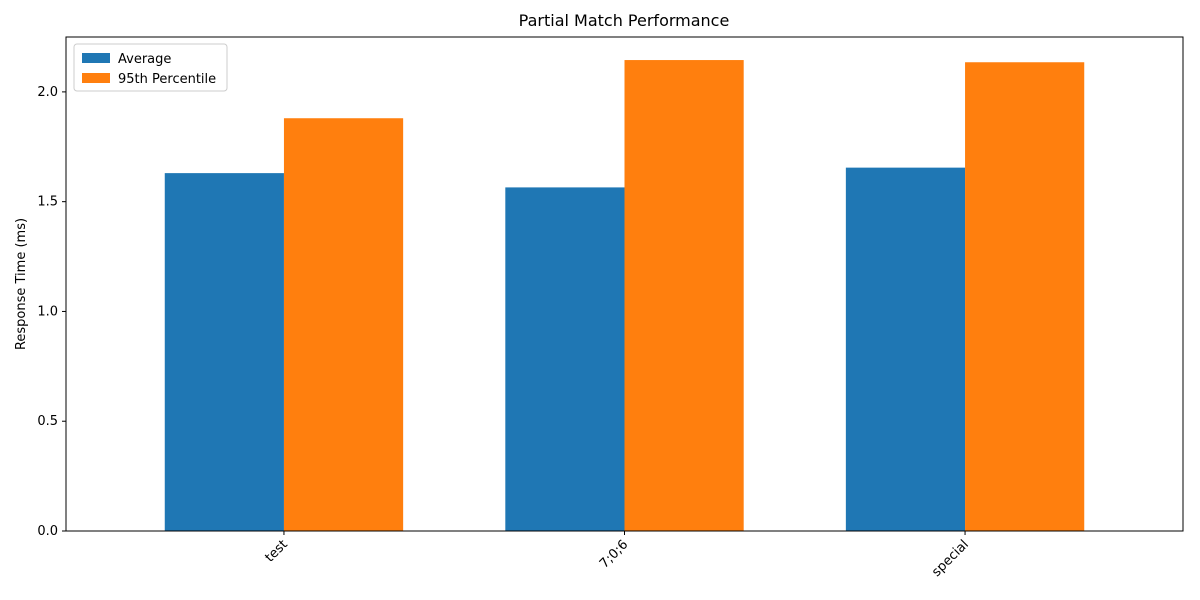 This screenshot has width=1200, height=600. Describe the element at coordinates (47, 531) in the screenshot. I see `y-tick-label: 0.0` at that location.